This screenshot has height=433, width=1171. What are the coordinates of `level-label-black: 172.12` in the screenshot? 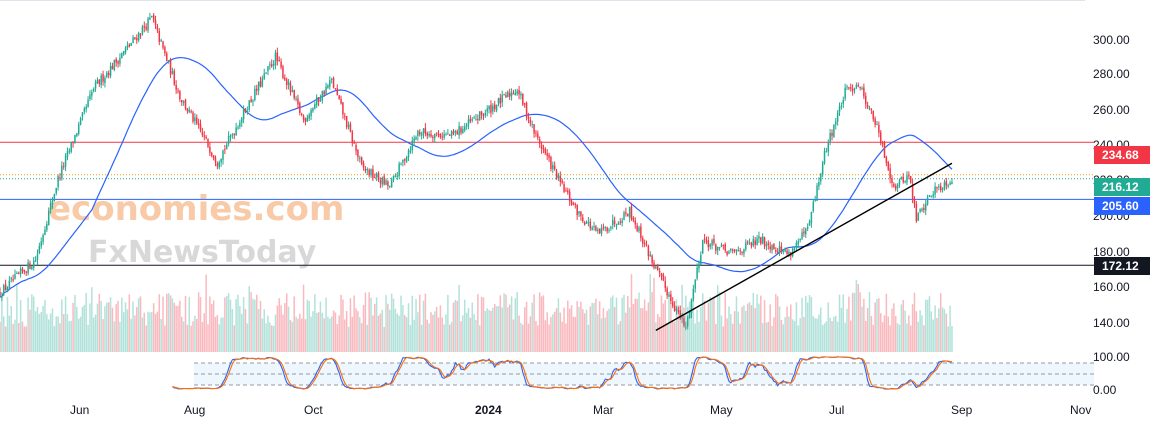 It's located at (1120, 266).